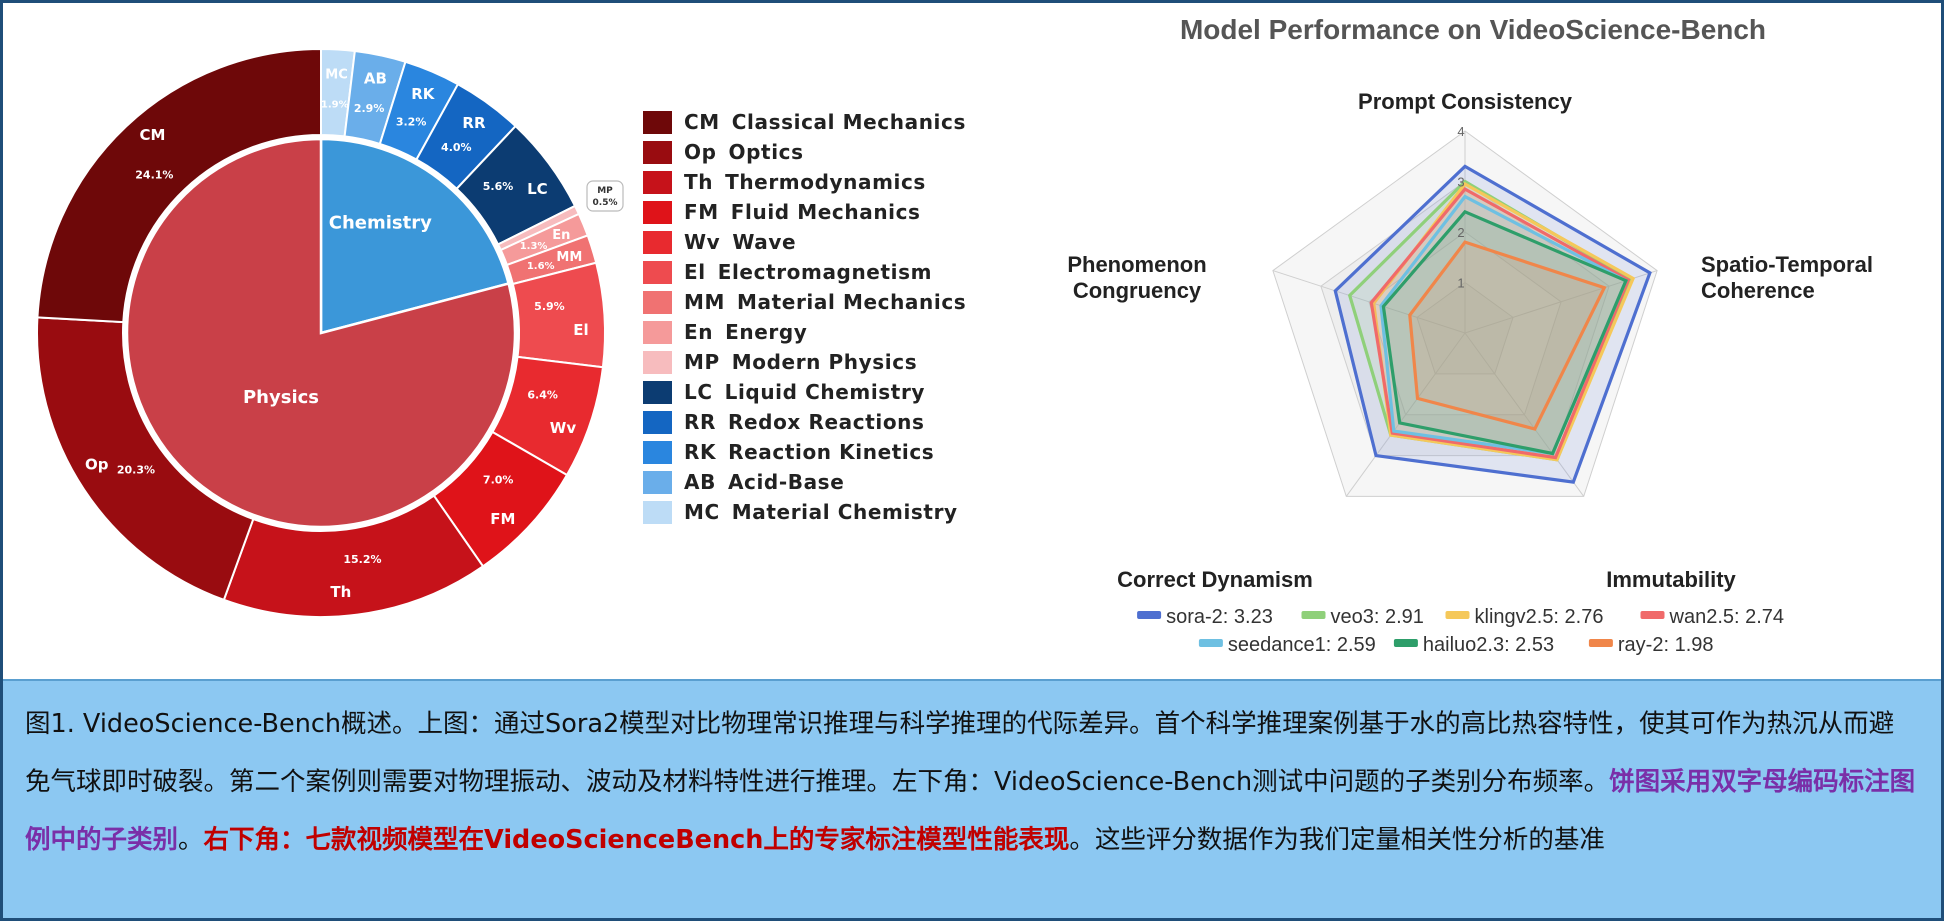  Describe the element at coordinates (563, 428) in the screenshot. I see `outer-code-label-wv: Wv` at that location.